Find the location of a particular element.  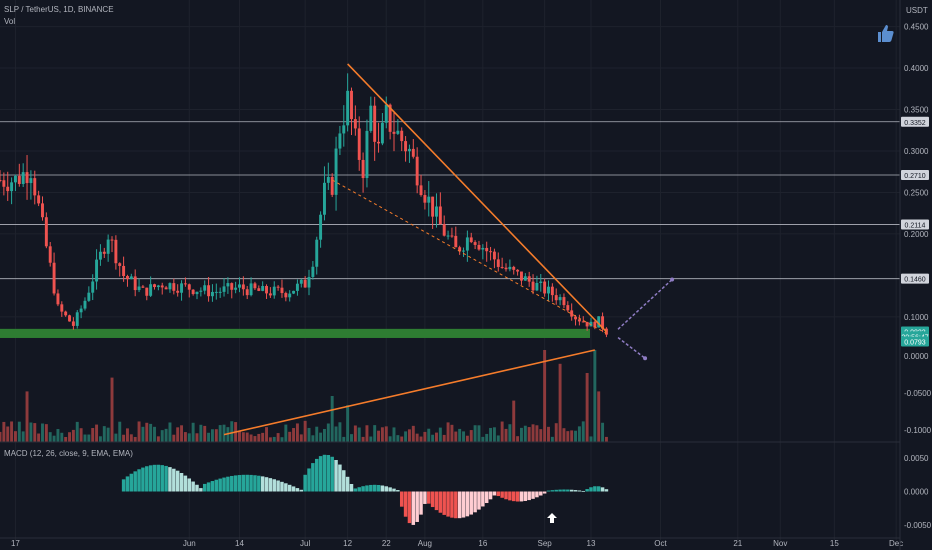

vol-label: Vol is located at coordinates (10, 21).